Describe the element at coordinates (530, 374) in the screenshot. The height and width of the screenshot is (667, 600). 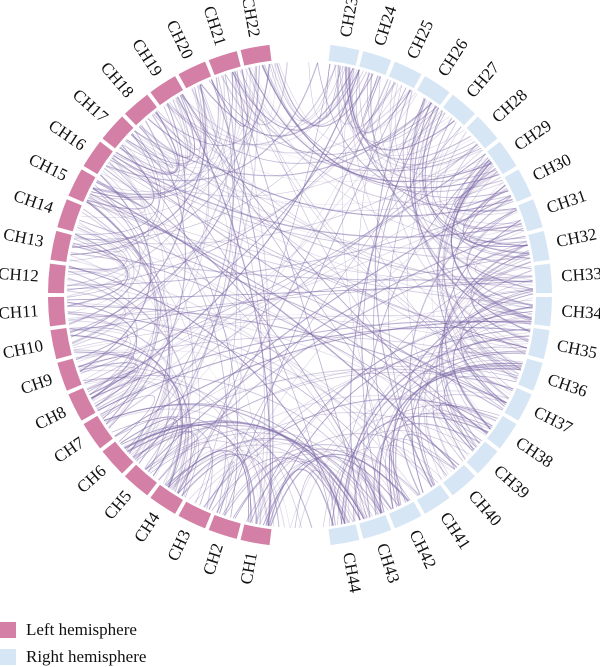
I see `arc-ch36` at that location.